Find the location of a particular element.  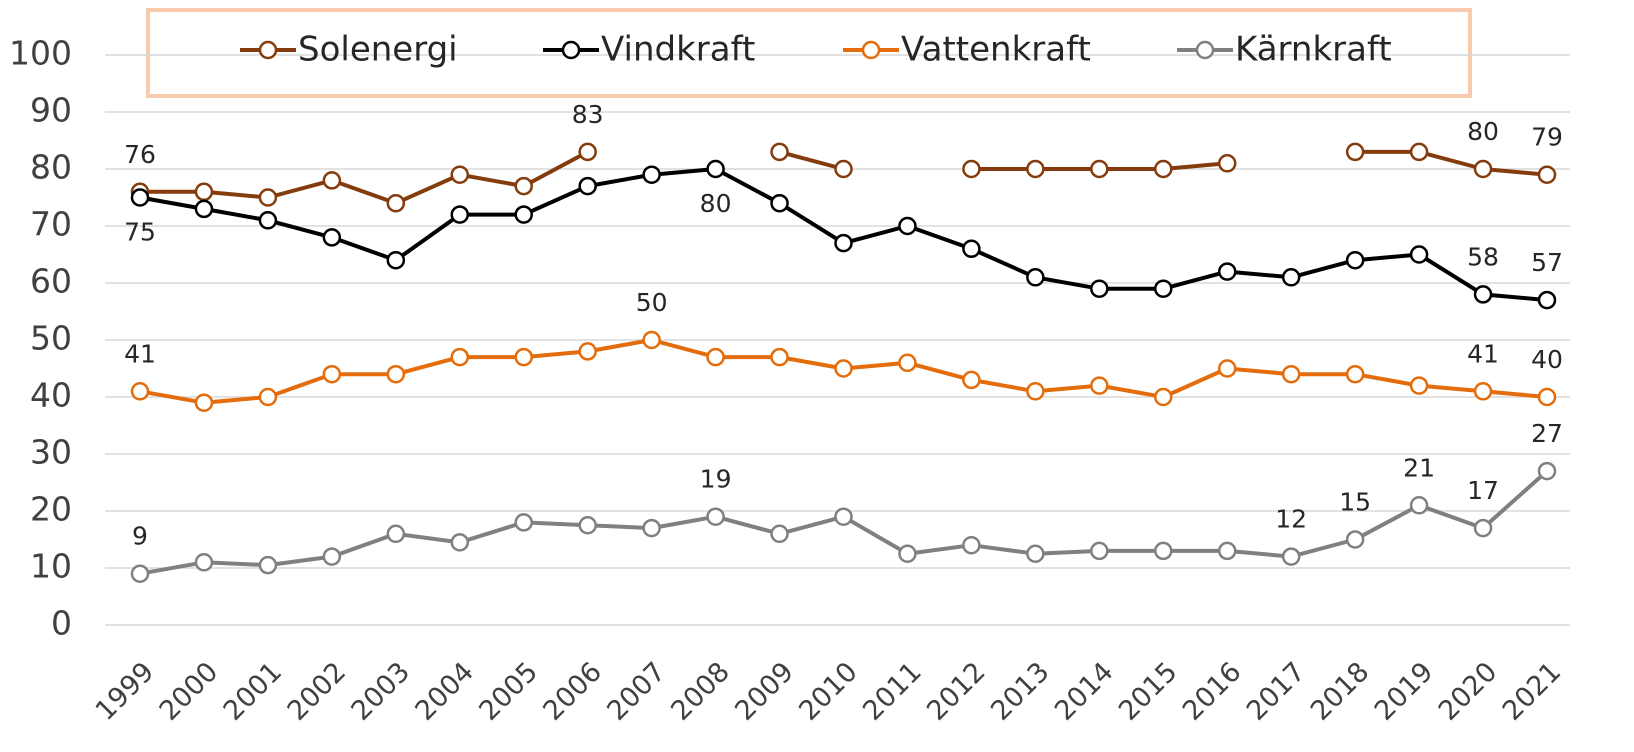

data-label: 76 is located at coordinates (140, 154).